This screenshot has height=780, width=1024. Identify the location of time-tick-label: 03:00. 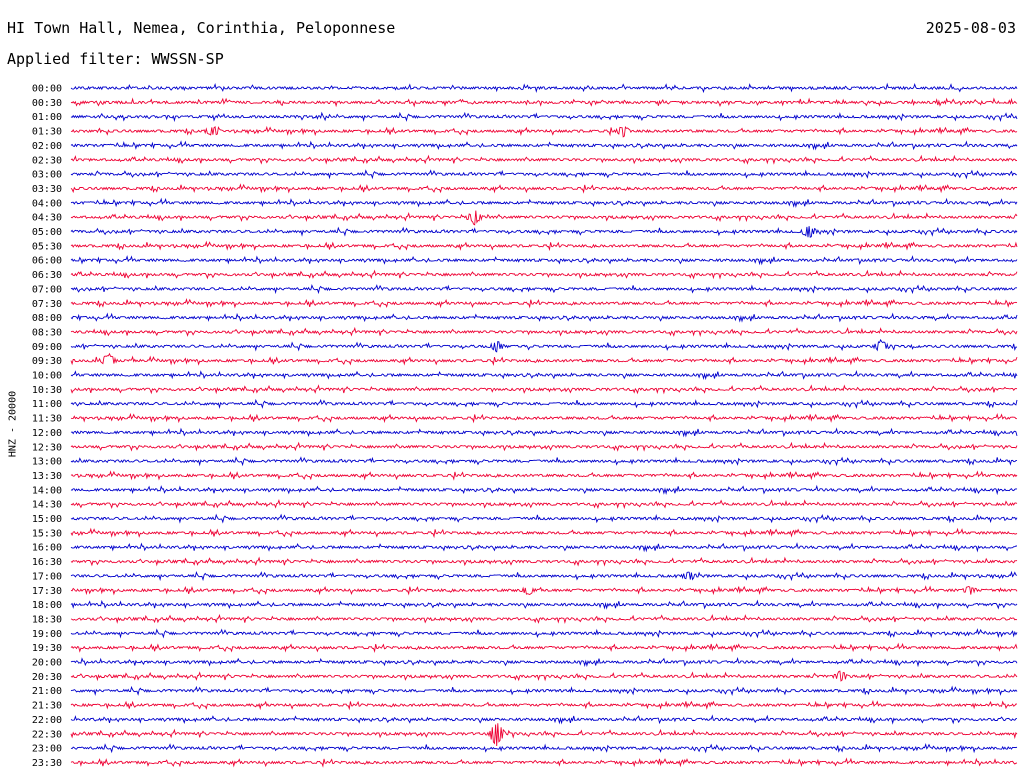
(47, 175).